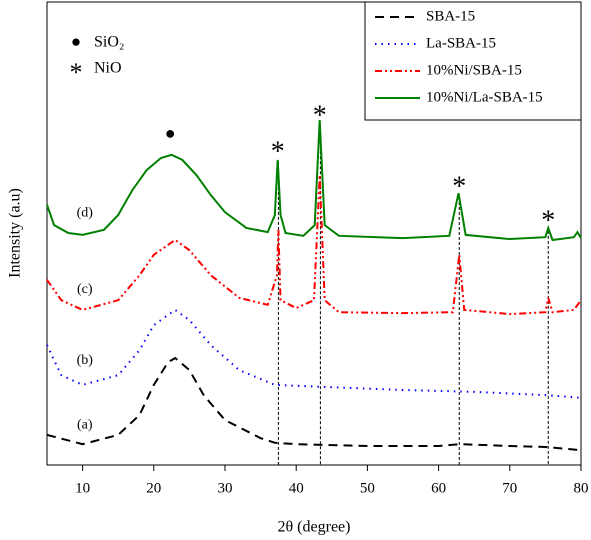  Describe the element at coordinates (170, 133) in the screenshot. I see `peak-marker: ●` at that location.